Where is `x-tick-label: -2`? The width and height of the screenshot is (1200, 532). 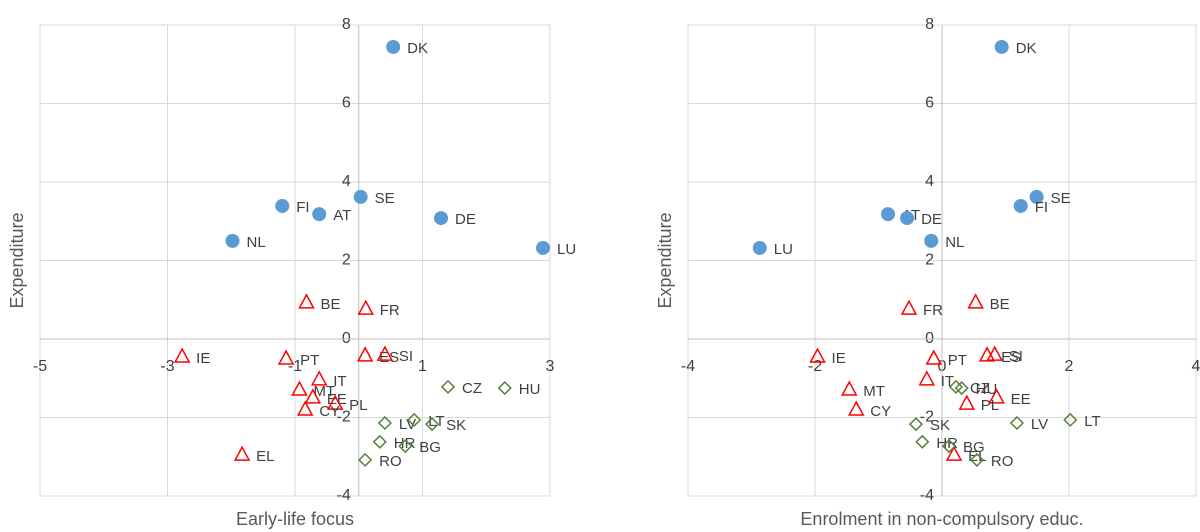 x-tick-label: -2 is located at coordinates (815, 366).